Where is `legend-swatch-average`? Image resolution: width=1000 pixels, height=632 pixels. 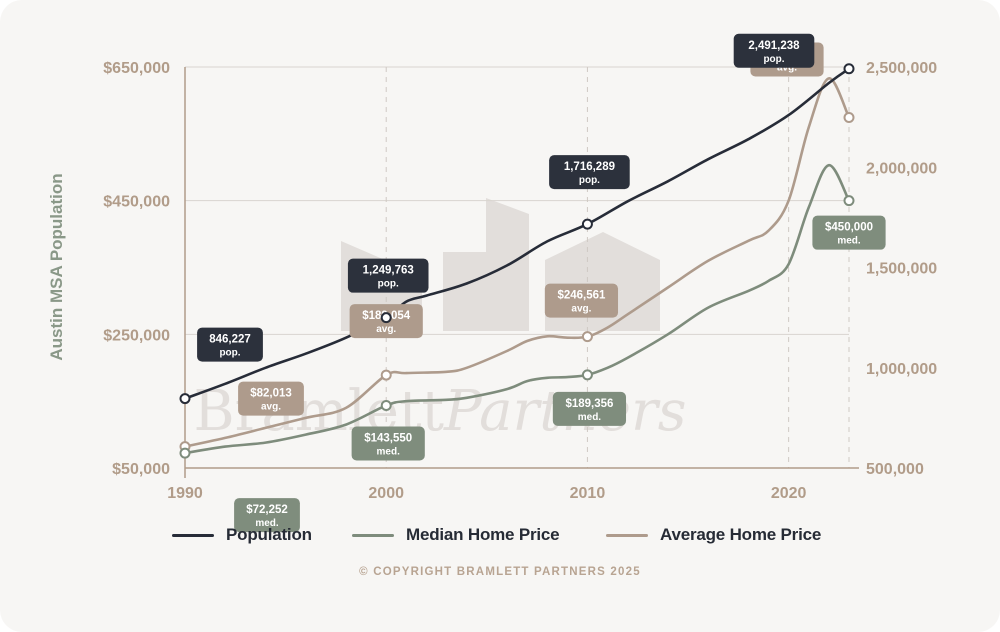
legend-swatch-average is located at coordinates (627, 535).